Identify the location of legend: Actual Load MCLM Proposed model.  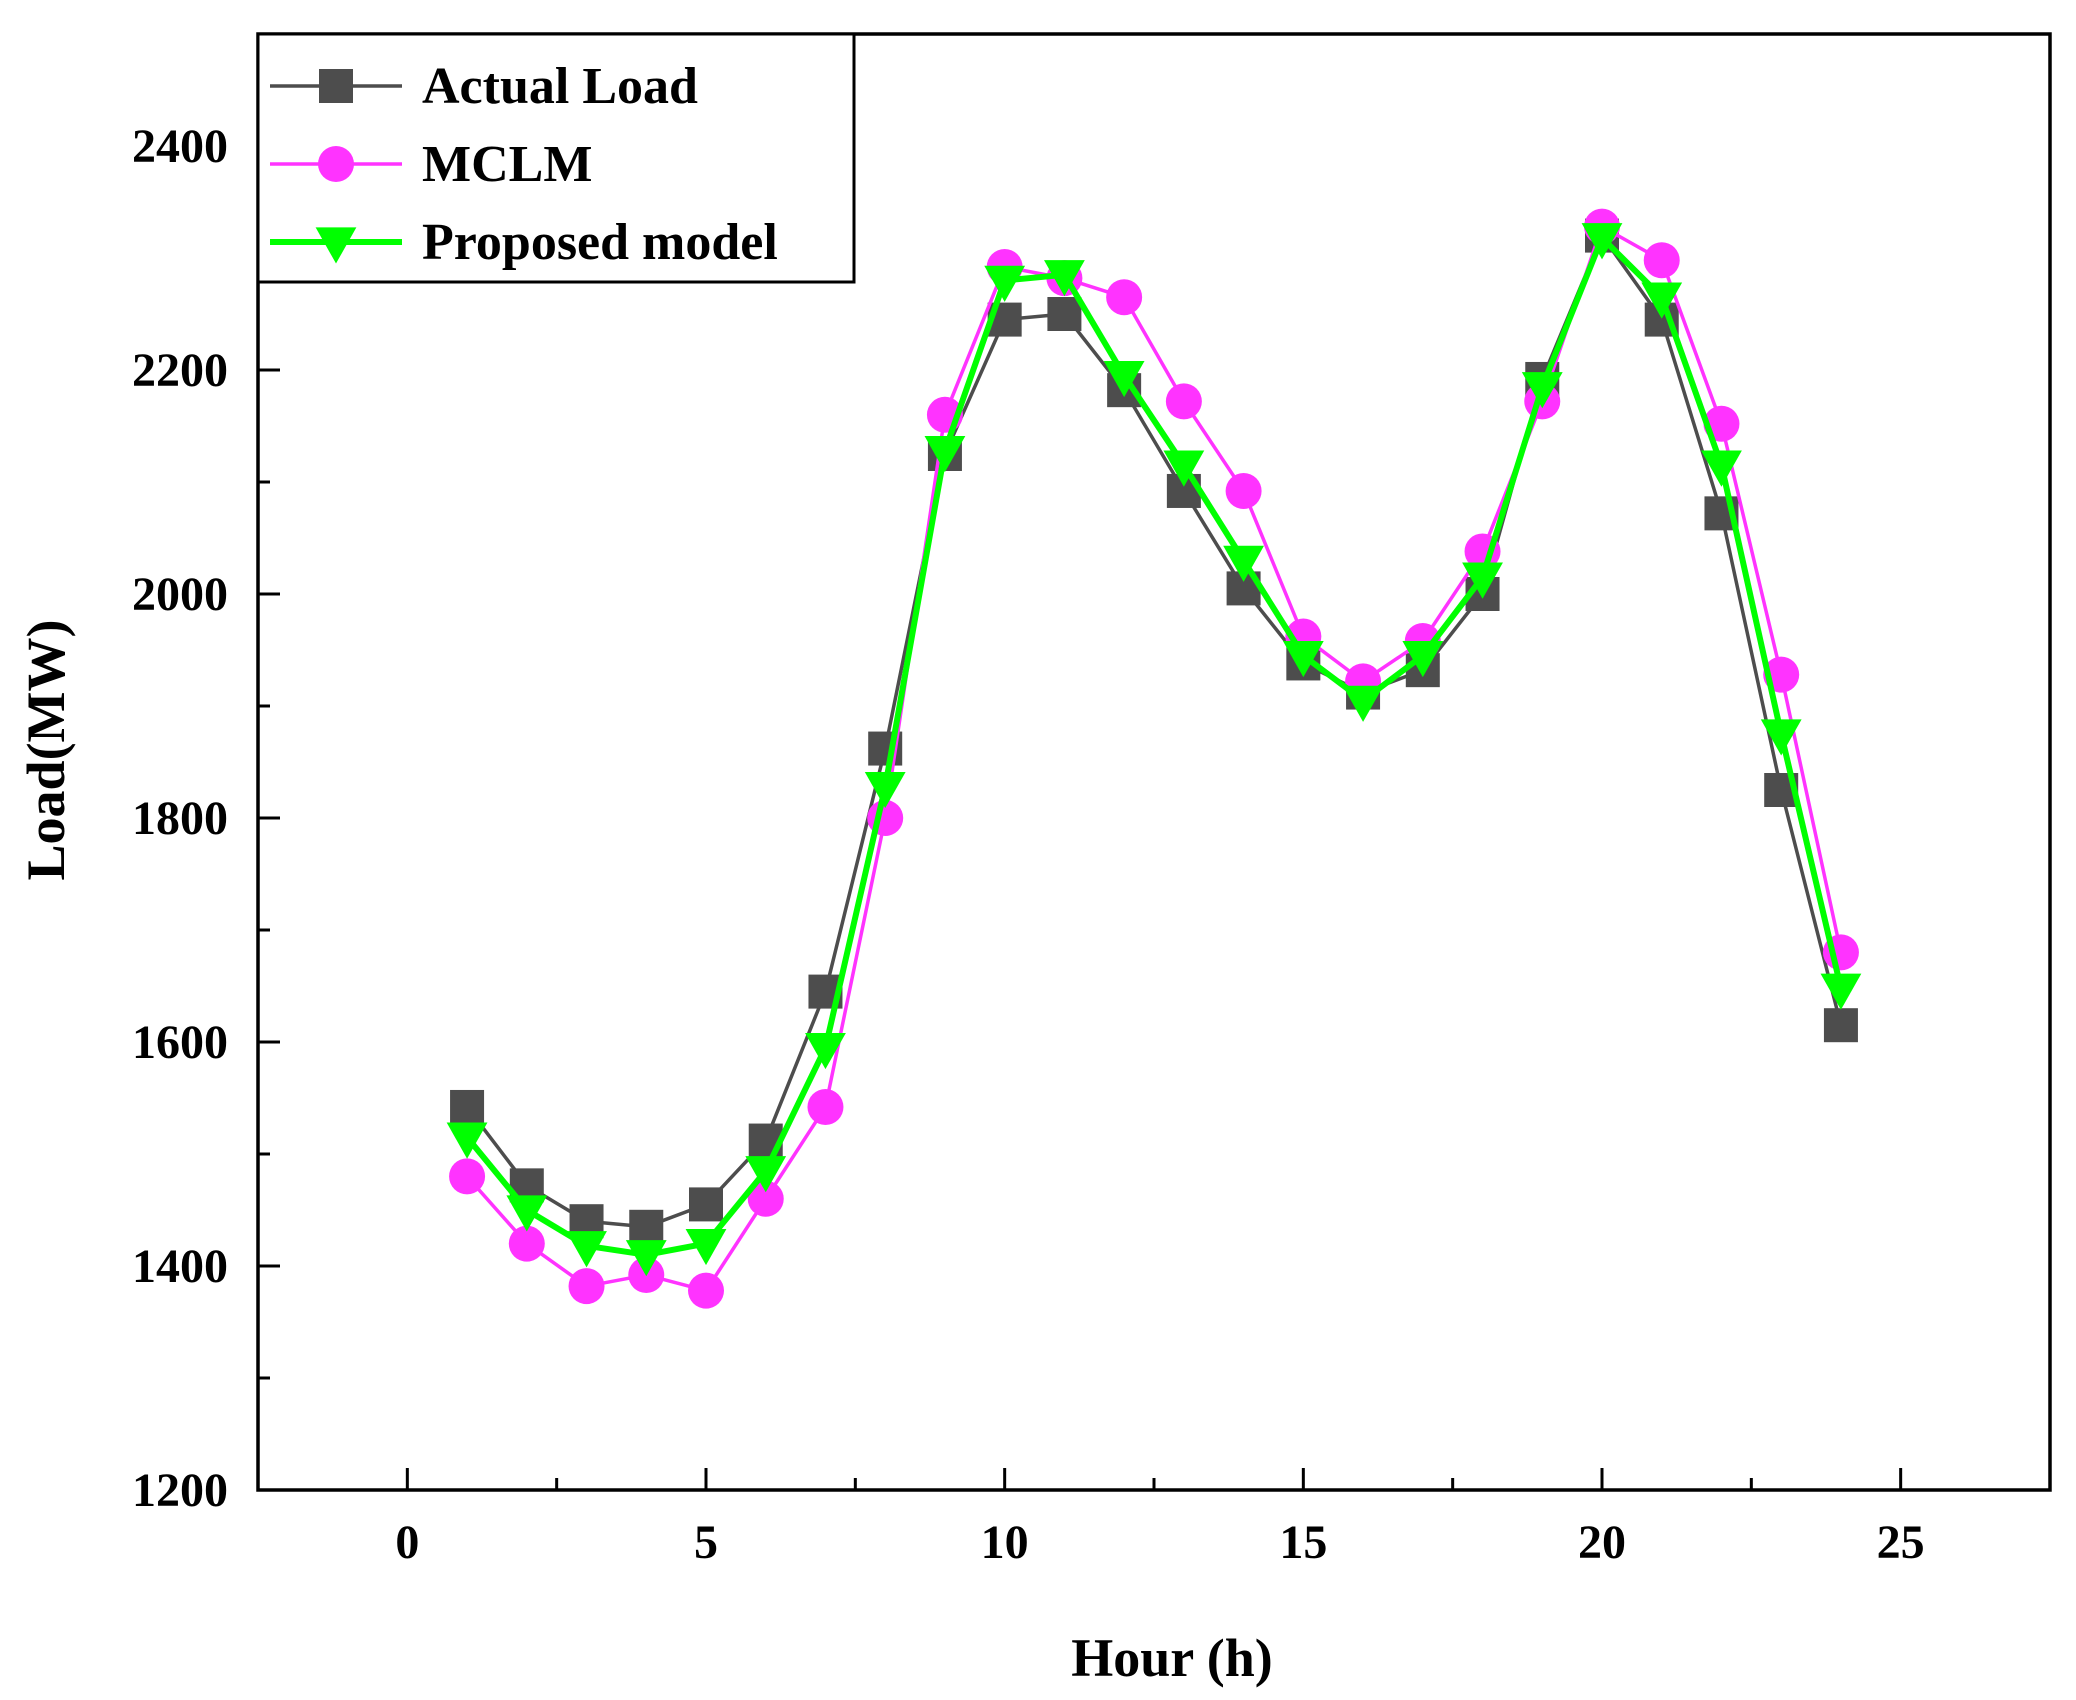
(556, 158).